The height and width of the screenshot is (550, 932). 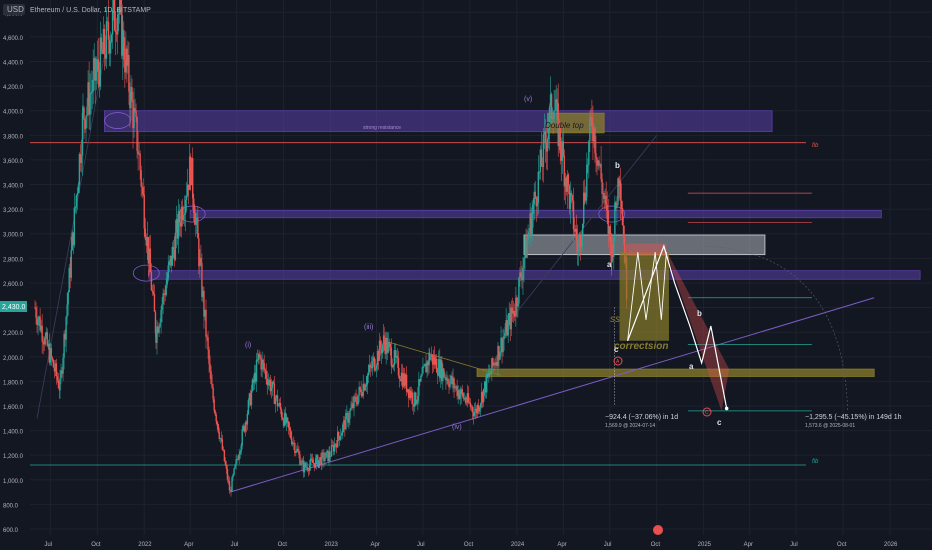 I want to click on correction-zigzag, so click(x=647, y=296).